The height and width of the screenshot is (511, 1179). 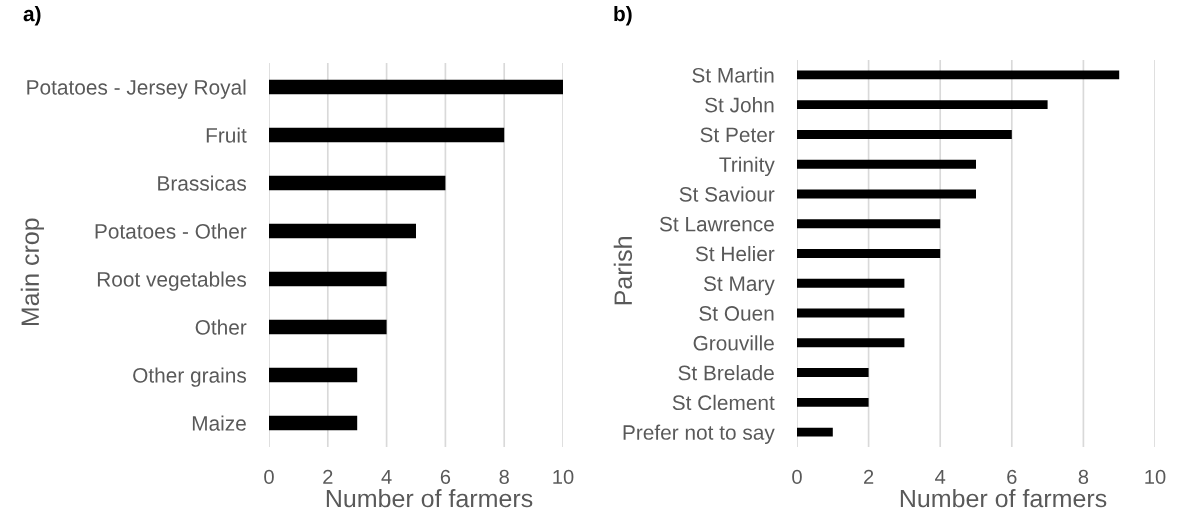 What do you see at coordinates (190, 377) in the screenshot?
I see `y-tick-label: Other grains` at bounding box center [190, 377].